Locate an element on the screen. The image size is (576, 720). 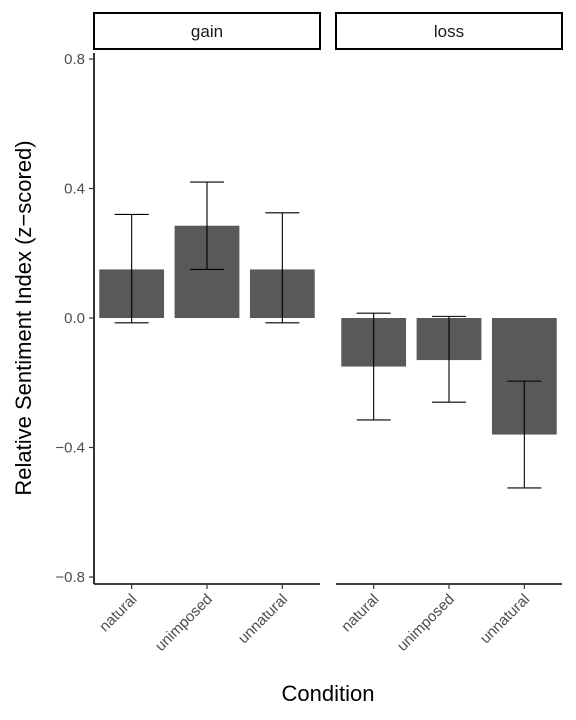
y-tick-label: 0.8 is located at coordinates (74, 59).